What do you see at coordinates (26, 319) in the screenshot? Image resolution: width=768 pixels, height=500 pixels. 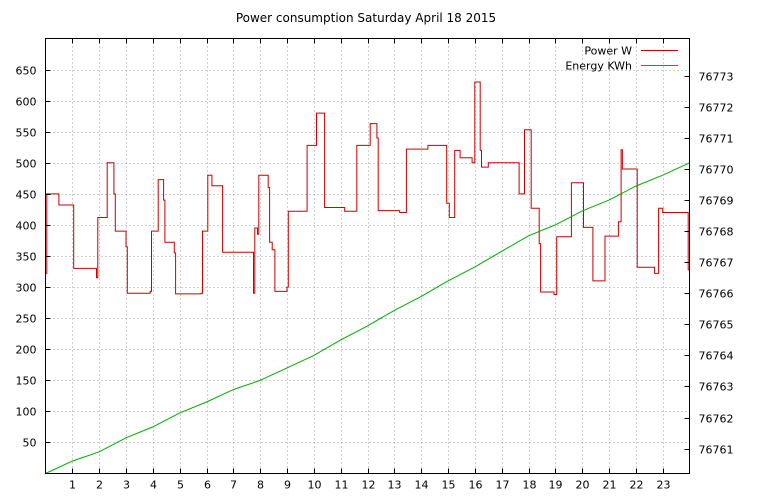 I see `y-tick-label-left: 250` at bounding box center [26, 319].